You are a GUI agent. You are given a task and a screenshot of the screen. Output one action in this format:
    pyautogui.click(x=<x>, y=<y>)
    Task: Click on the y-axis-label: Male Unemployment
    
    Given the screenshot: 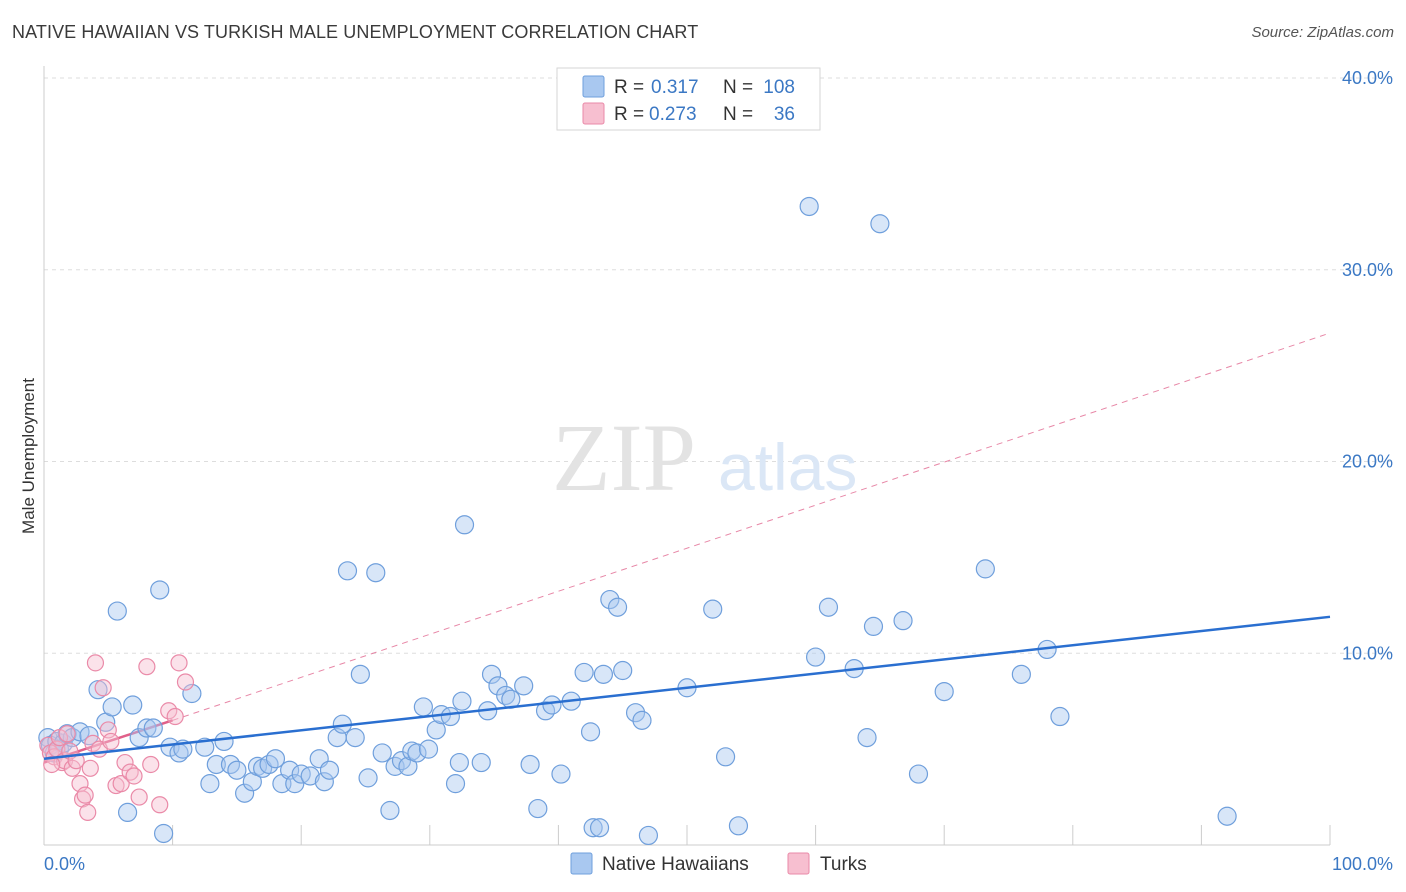 What is the action you would take?
    pyautogui.click(x=28, y=456)
    